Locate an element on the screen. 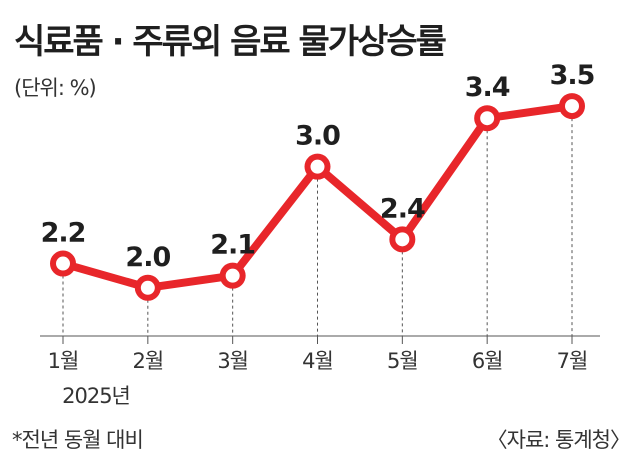 Image resolution: width=640 pixels, height=461 pixels. data-label: 2.1 is located at coordinates (232, 245).